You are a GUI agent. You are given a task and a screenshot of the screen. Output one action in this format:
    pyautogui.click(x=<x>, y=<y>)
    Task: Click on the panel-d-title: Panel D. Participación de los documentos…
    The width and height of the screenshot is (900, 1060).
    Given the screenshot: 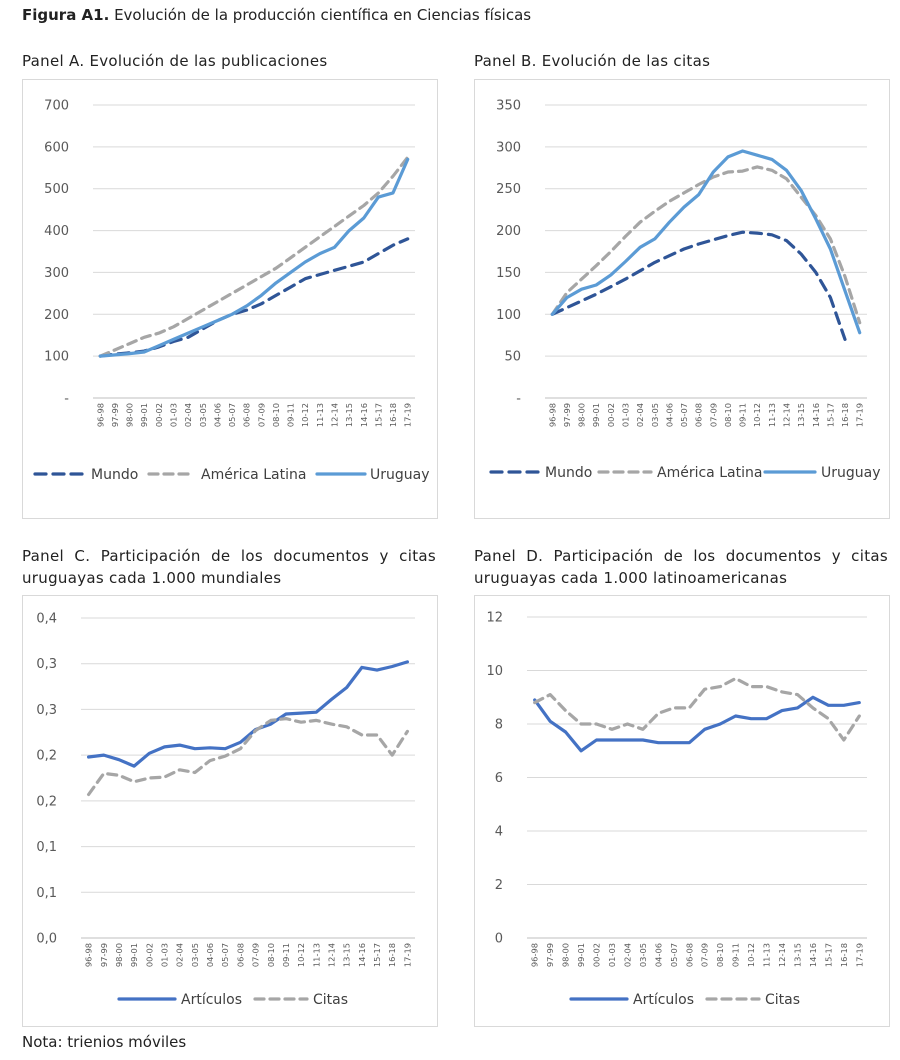 What is the action you would take?
    pyautogui.click(x=681, y=567)
    